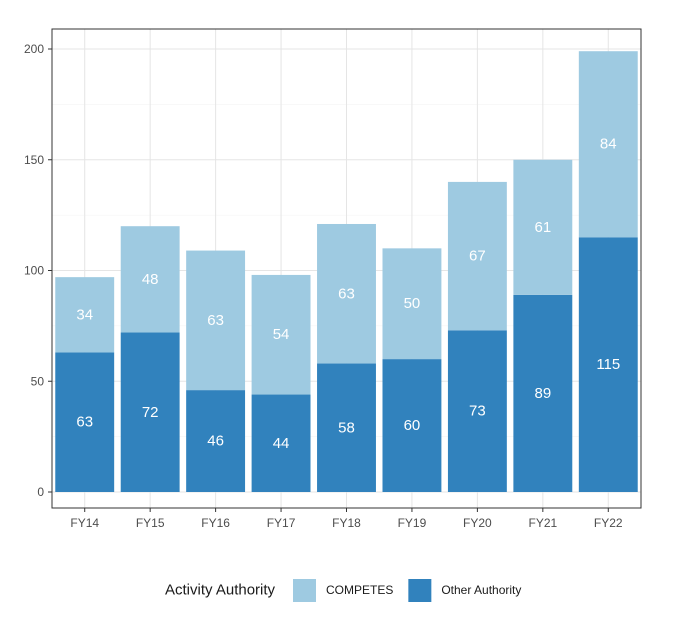 The image size is (676, 623). I want to click on data-label: 115, so click(608, 364).